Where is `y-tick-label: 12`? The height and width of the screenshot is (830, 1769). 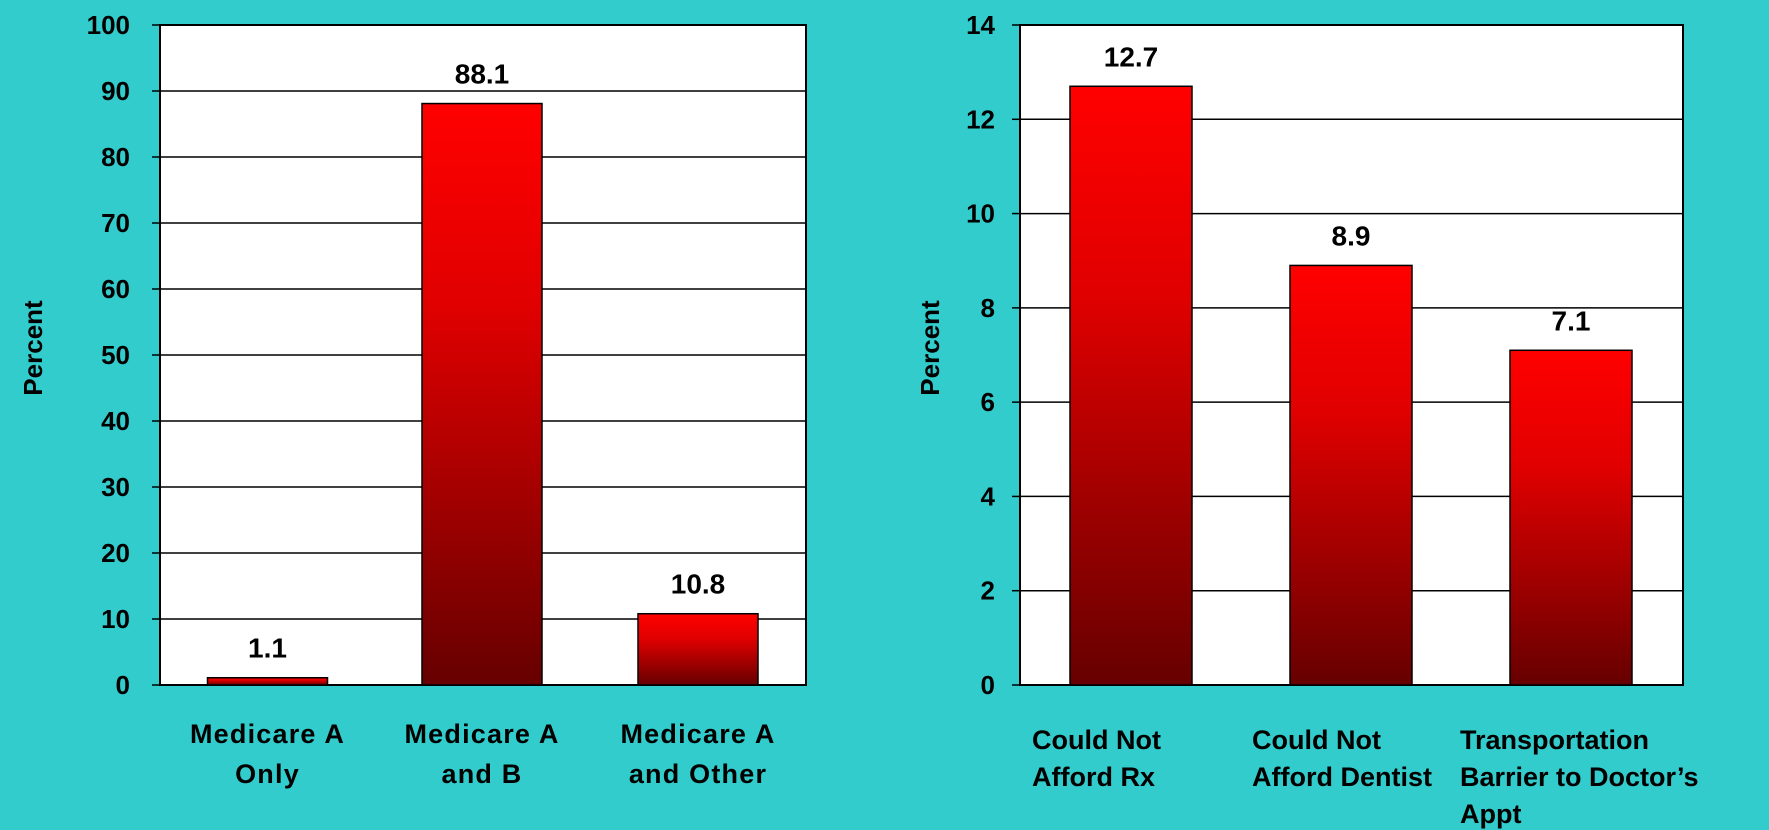 y-tick-label: 12 is located at coordinates (980, 119).